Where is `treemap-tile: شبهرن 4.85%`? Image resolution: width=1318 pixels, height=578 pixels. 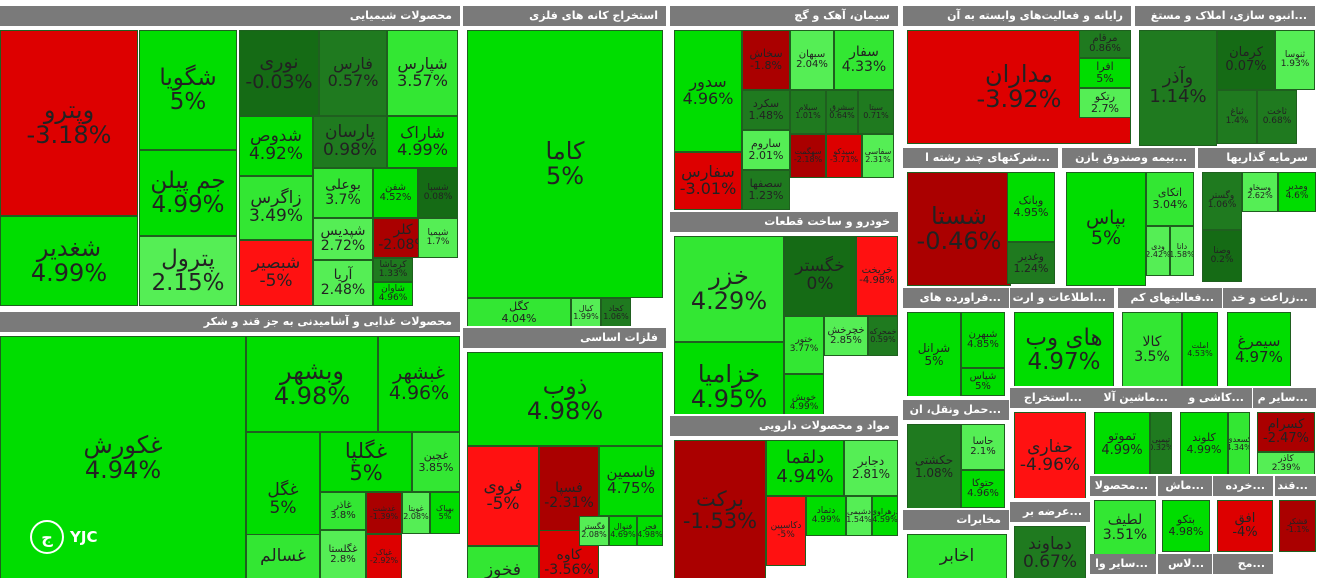
treemap-tile: شبهرن 4.85% is located at coordinates (983, 340).